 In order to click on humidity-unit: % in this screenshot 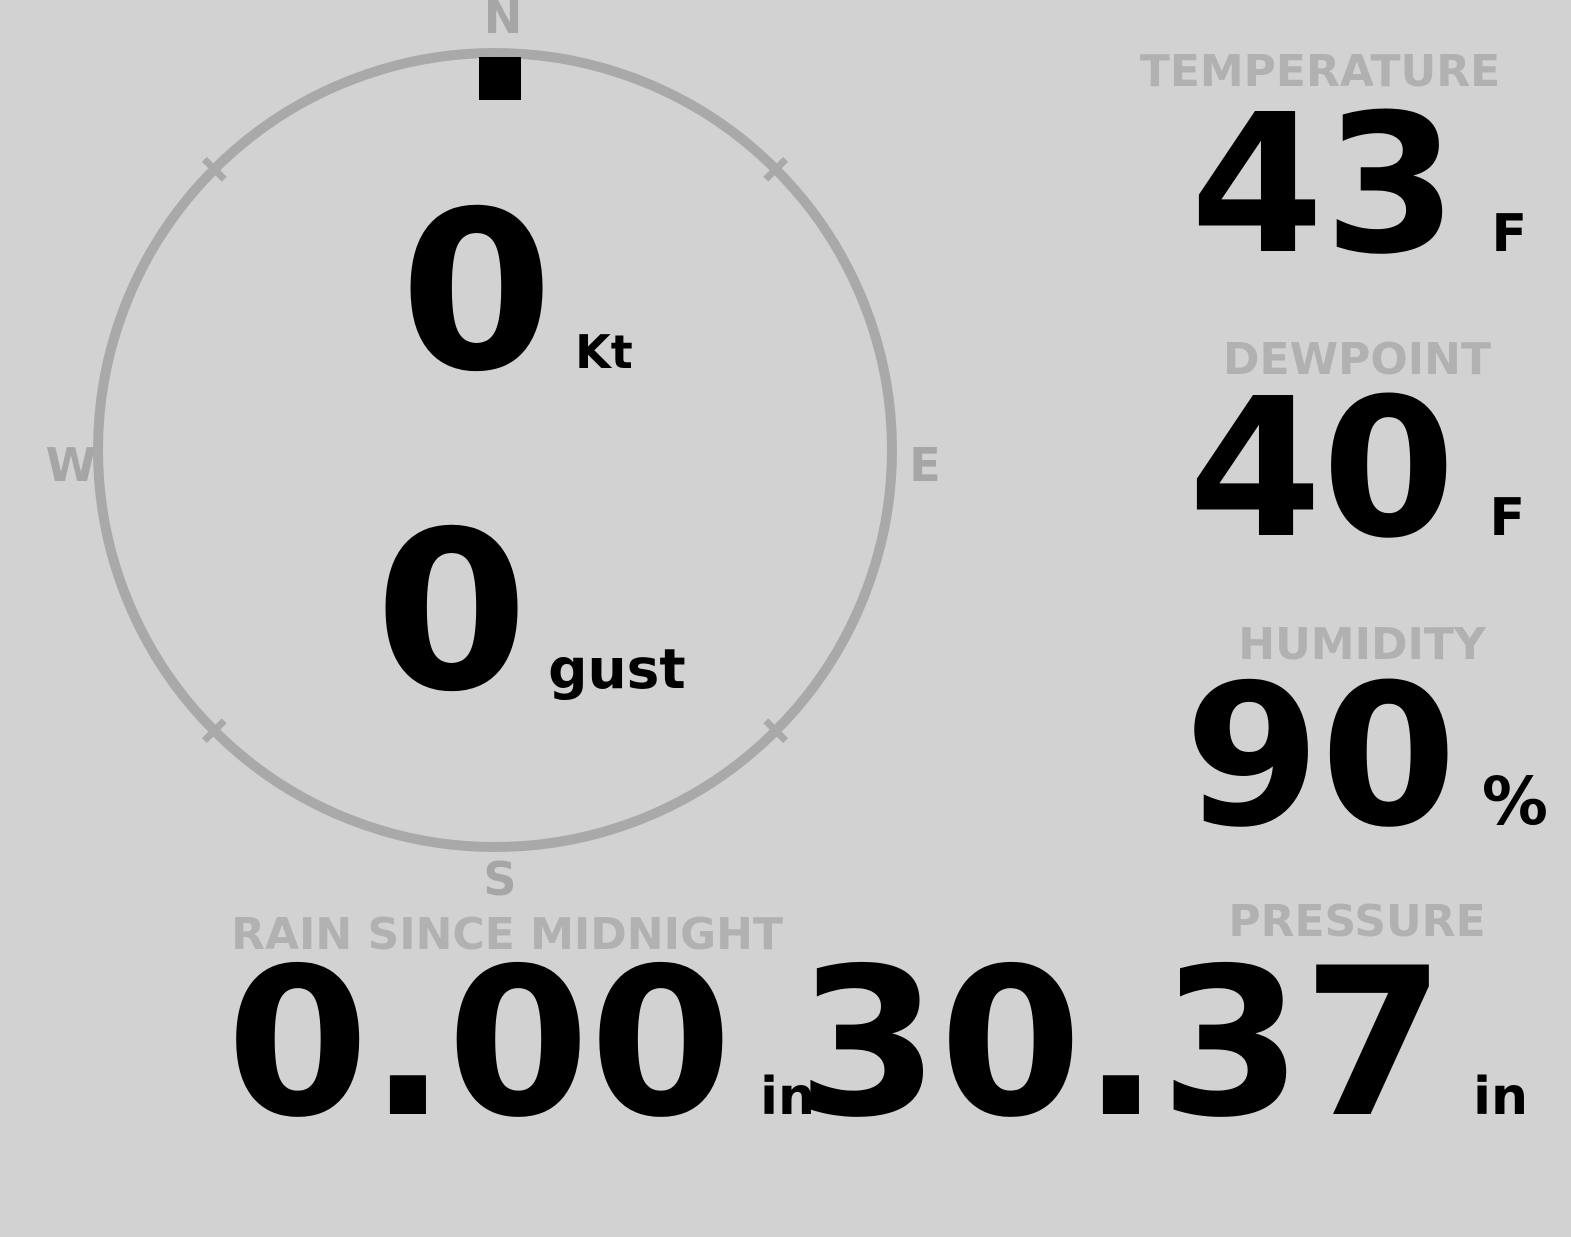, I will do `click(1514, 801)`.